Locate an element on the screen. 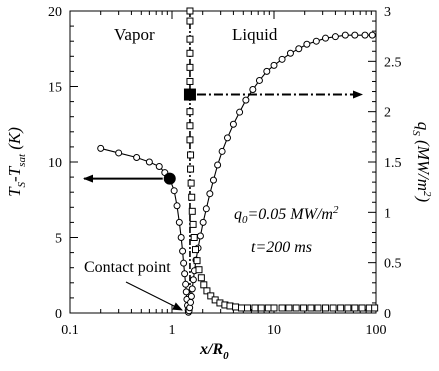 The width and height of the screenshot is (439, 371). q0-main: q is located at coordinates (238, 214).